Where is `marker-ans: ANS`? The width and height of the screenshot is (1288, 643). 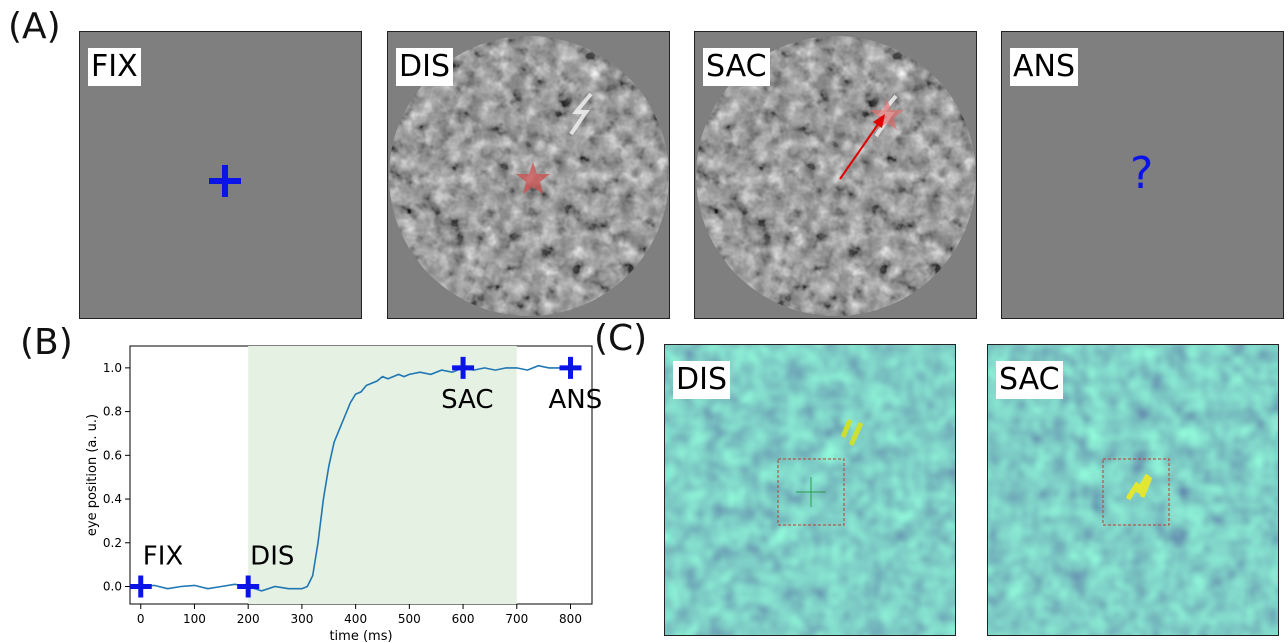 marker-ans: ANS is located at coordinates (576, 385).